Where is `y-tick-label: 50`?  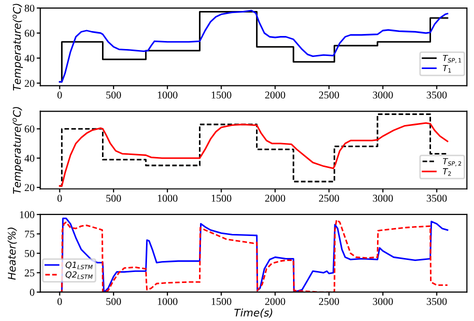
y-tick-label: 50 is located at coordinates (29, 254).